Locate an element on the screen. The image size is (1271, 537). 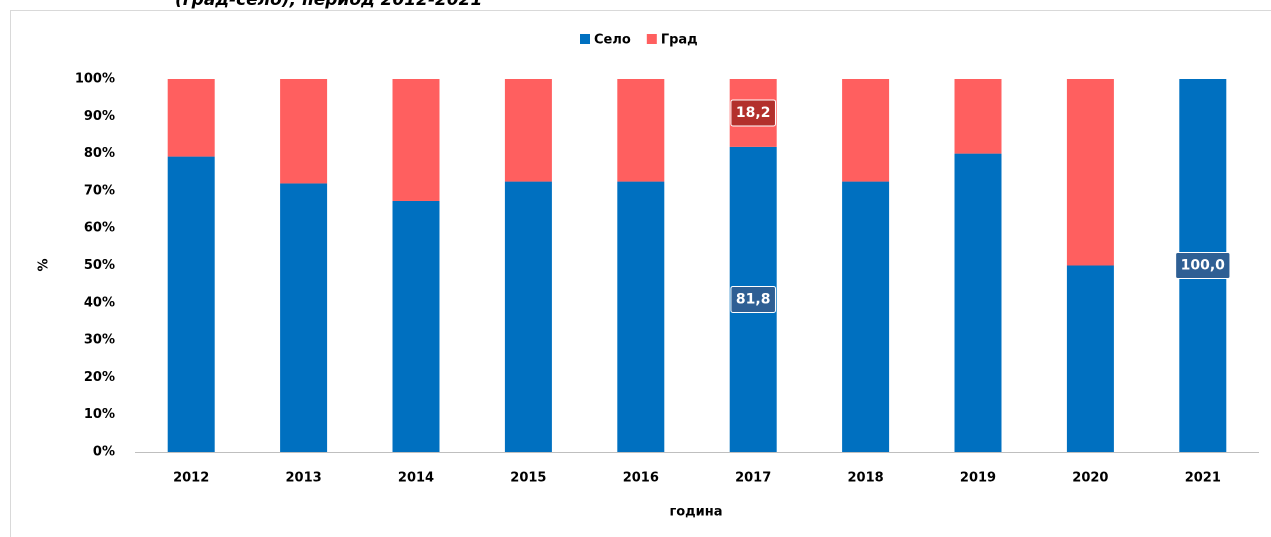
y-tick-label: 10% is located at coordinates (99, 414).